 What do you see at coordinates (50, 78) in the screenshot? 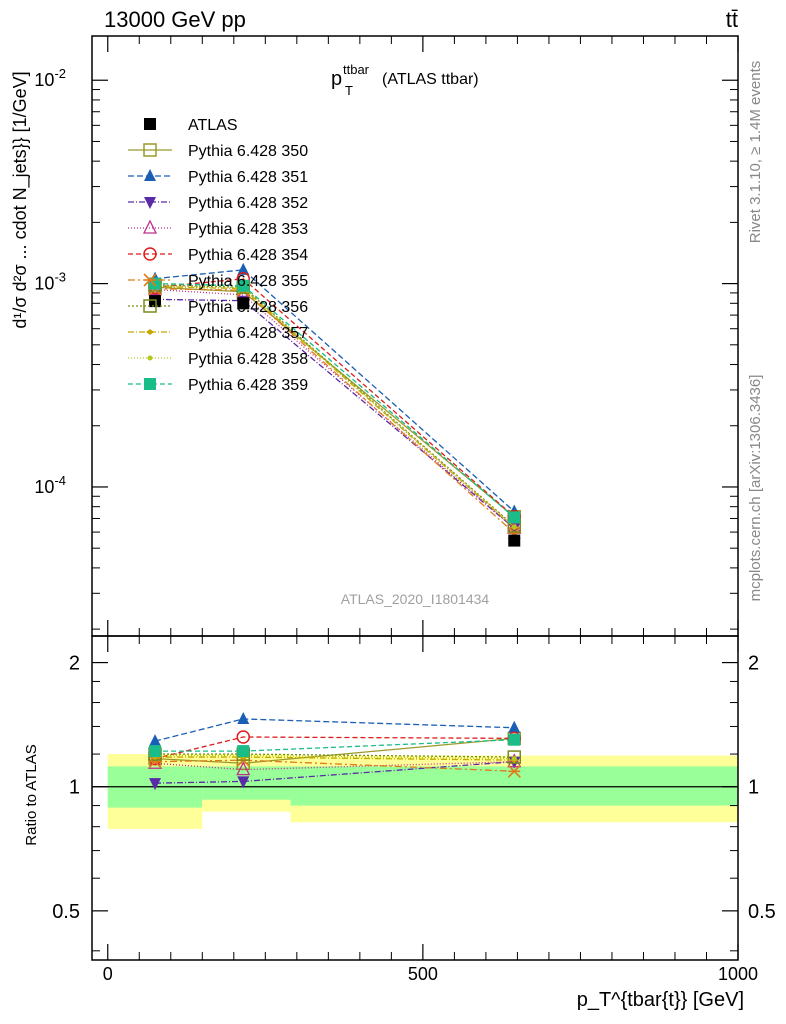
I see `y-tick-label: 10⁻²` at bounding box center [50, 78].